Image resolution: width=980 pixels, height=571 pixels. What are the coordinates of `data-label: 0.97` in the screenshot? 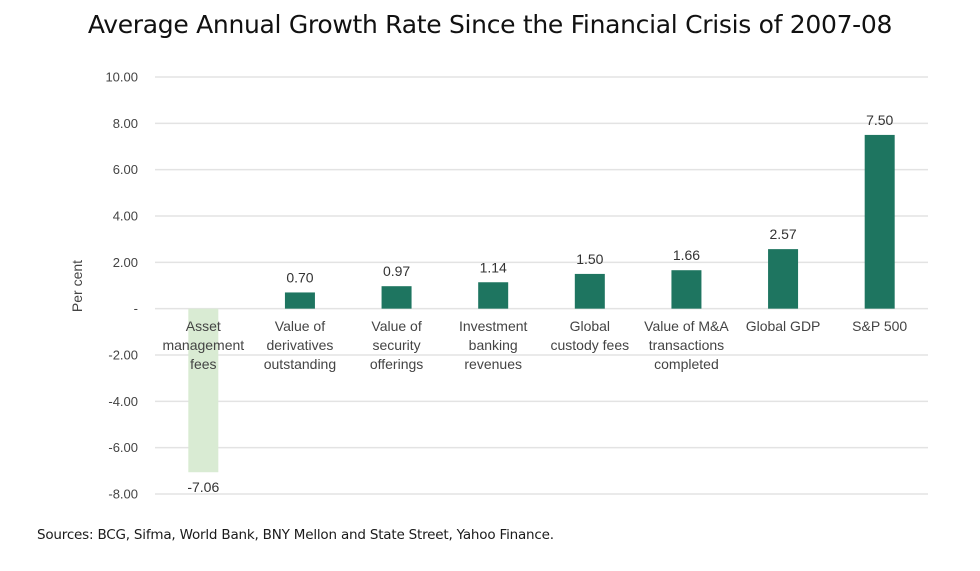 It's located at (396, 271).